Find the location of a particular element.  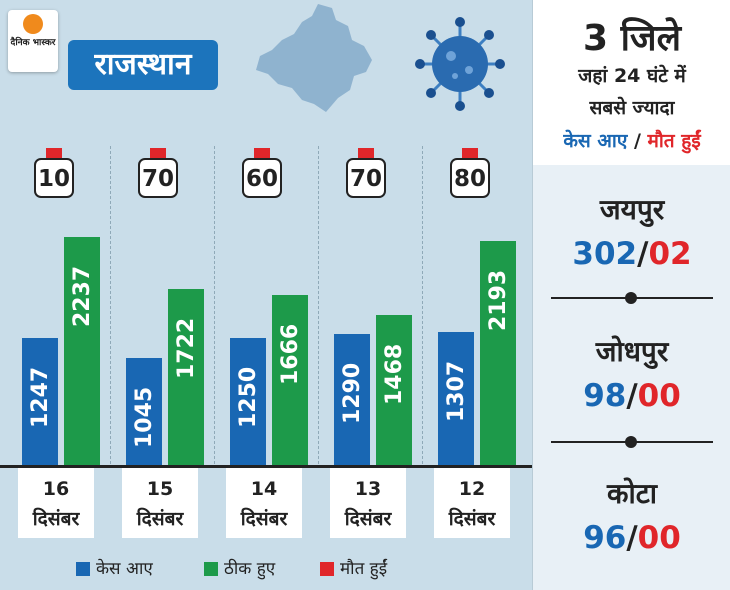

death-count-label: 80 is located at coordinates (470, 178).